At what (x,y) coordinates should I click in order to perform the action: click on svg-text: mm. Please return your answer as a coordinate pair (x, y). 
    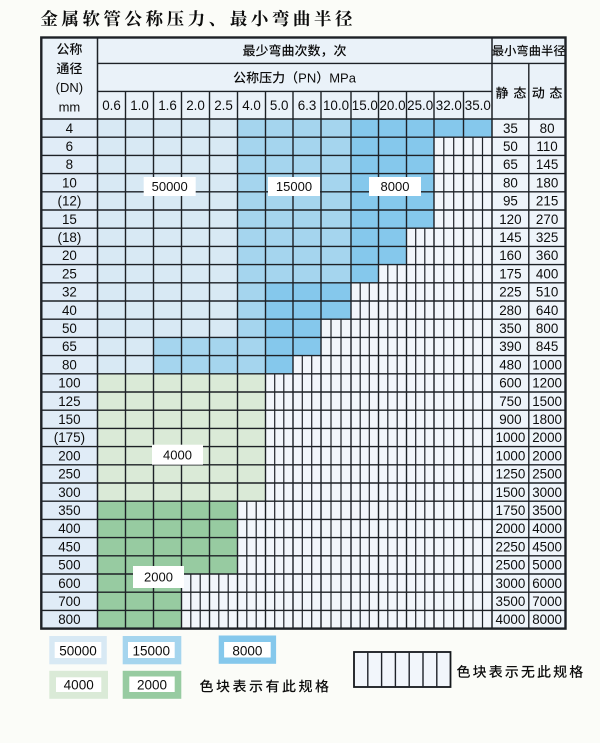
    Looking at the image, I should click on (70, 106).